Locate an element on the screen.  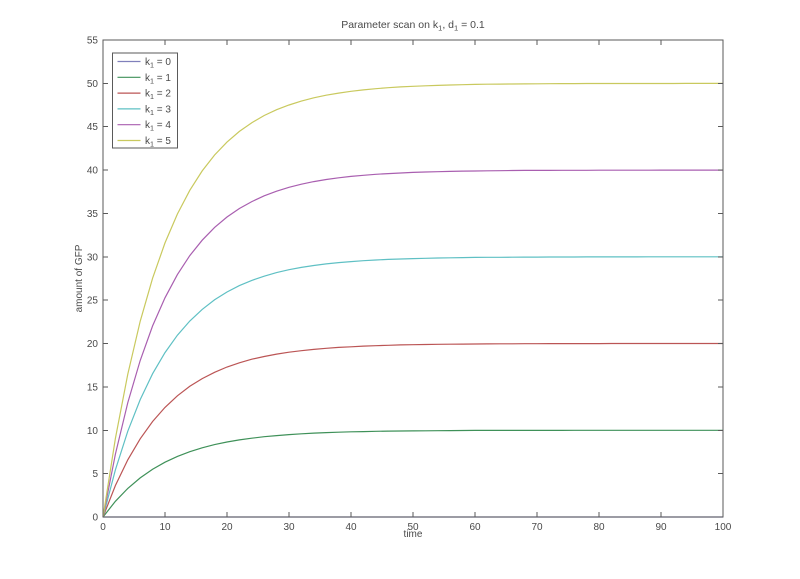
legend-entry-label: k1 = 1 is located at coordinates (158, 79).